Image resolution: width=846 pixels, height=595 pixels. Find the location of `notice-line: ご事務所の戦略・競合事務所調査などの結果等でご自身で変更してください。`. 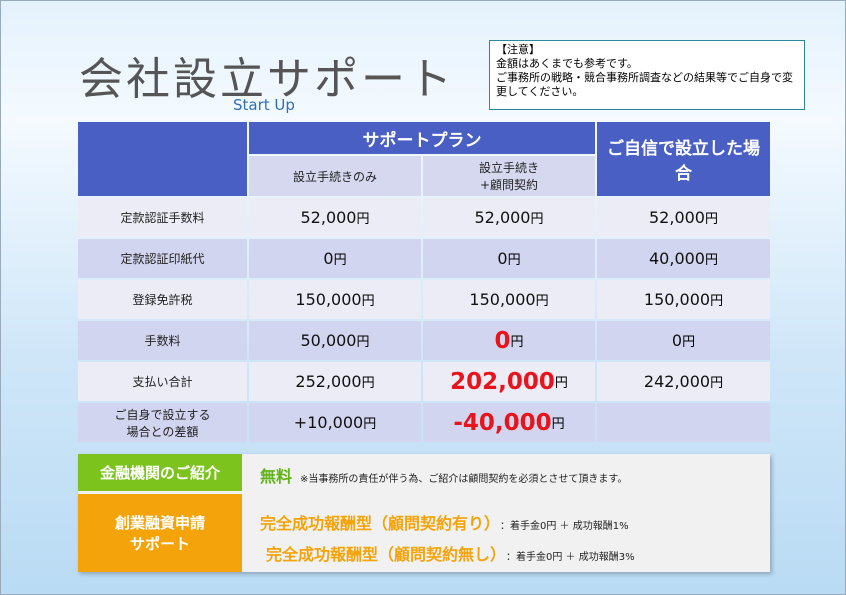

notice-line: ご事務所の戦略・競合事務所調査などの結果等でご自身で変更してください。 is located at coordinates (644, 84).